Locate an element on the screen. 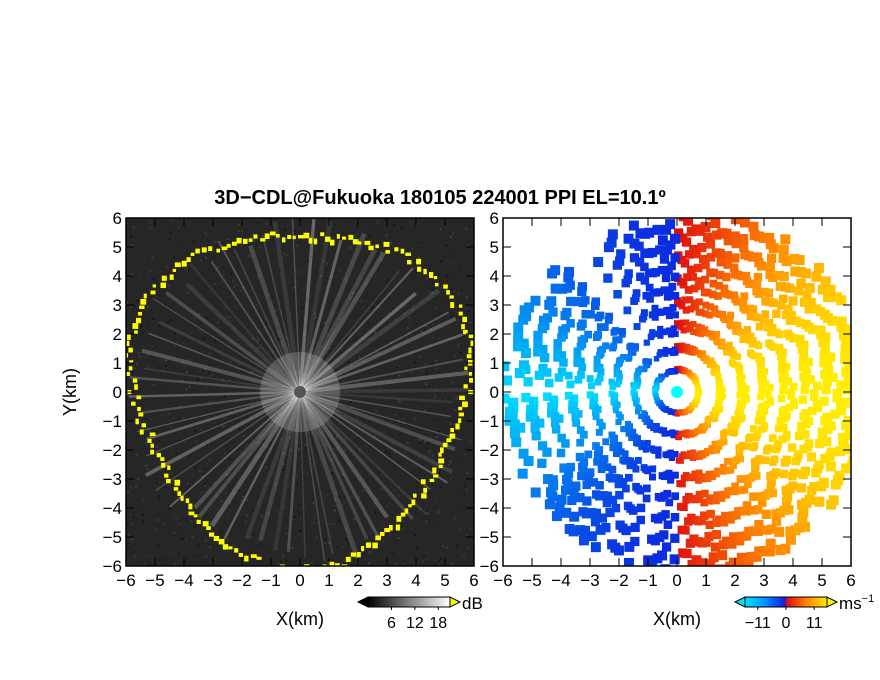 The image size is (880, 680). y-tick-label: −6 is located at coordinates (112, 566).